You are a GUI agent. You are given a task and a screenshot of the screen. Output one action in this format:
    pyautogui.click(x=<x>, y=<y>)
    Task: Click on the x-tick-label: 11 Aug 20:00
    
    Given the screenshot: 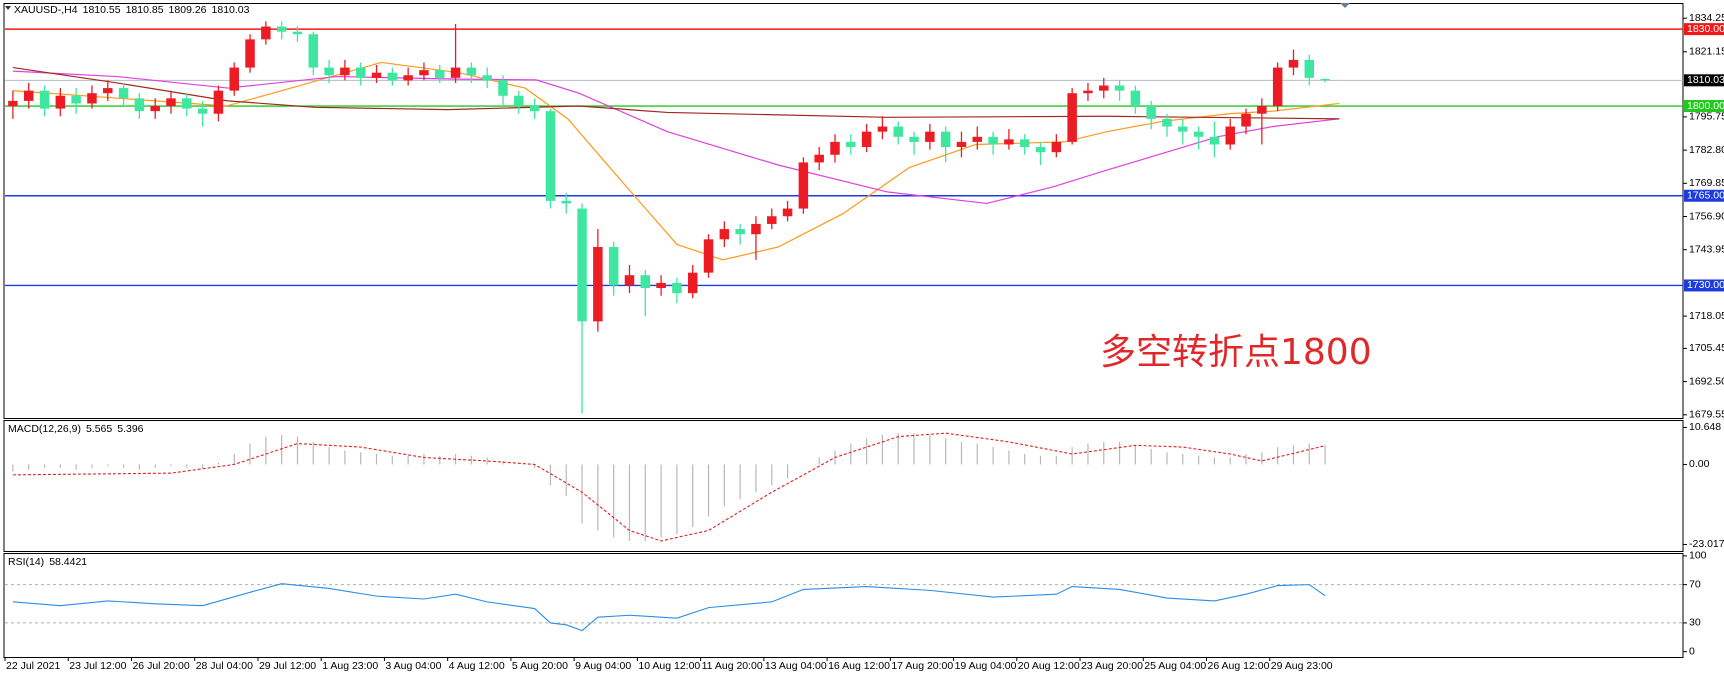 What is the action you would take?
    pyautogui.click(x=732, y=666)
    